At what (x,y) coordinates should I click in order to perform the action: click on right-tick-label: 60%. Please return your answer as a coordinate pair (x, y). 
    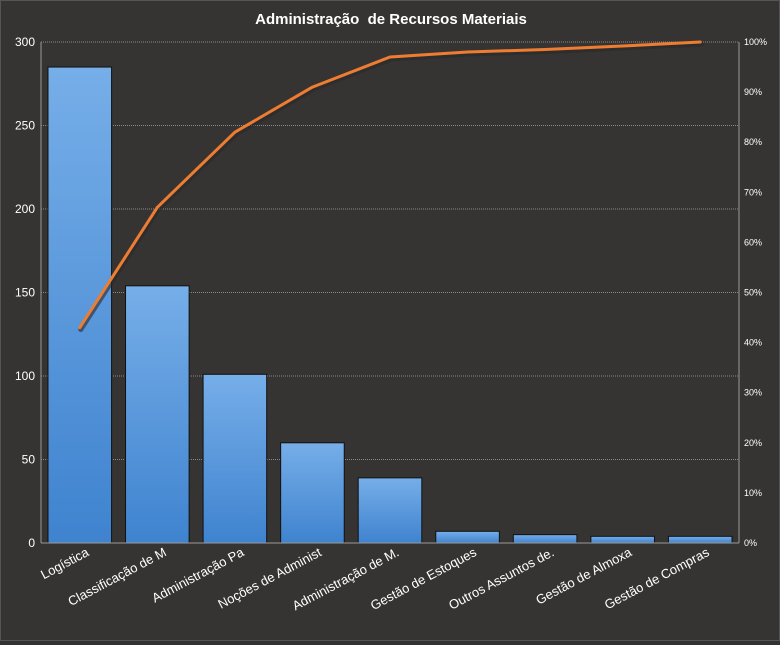
    Looking at the image, I should click on (753, 242).